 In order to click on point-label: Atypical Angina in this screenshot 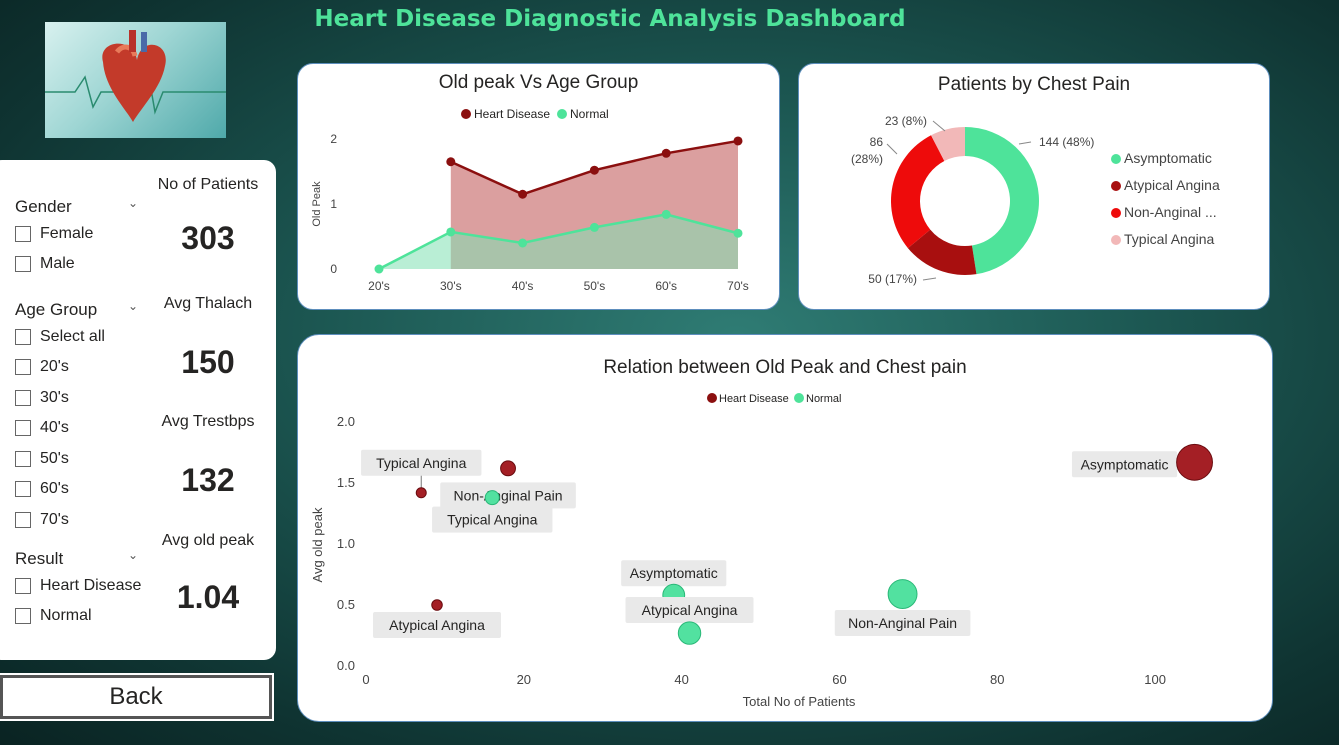, I will do `click(437, 625)`.